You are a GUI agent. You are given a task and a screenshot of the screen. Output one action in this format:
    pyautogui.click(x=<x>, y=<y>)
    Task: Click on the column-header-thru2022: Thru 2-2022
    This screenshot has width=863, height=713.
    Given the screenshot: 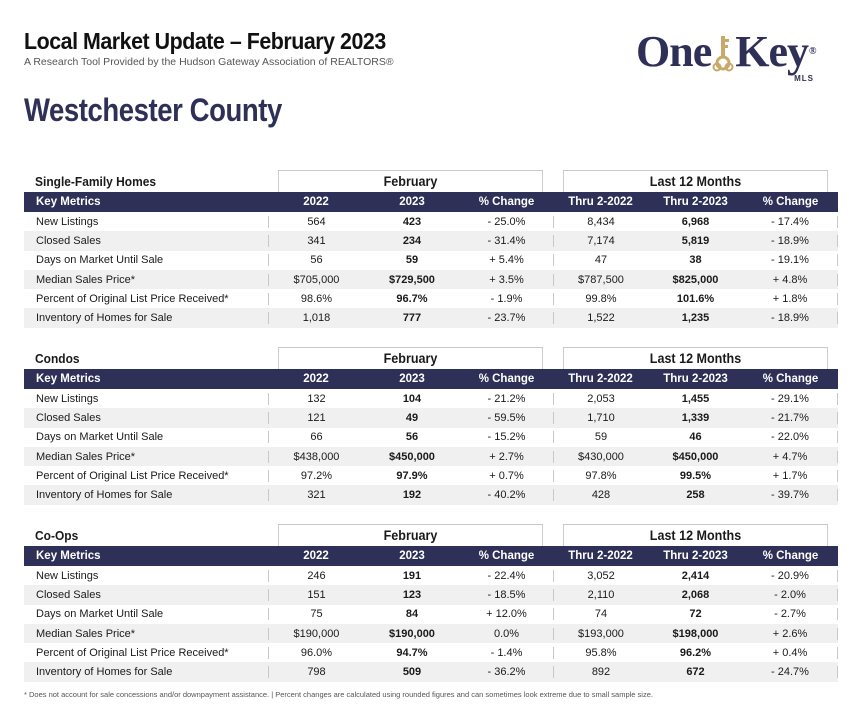 What is the action you would take?
    pyautogui.click(x=600, y=556)
    